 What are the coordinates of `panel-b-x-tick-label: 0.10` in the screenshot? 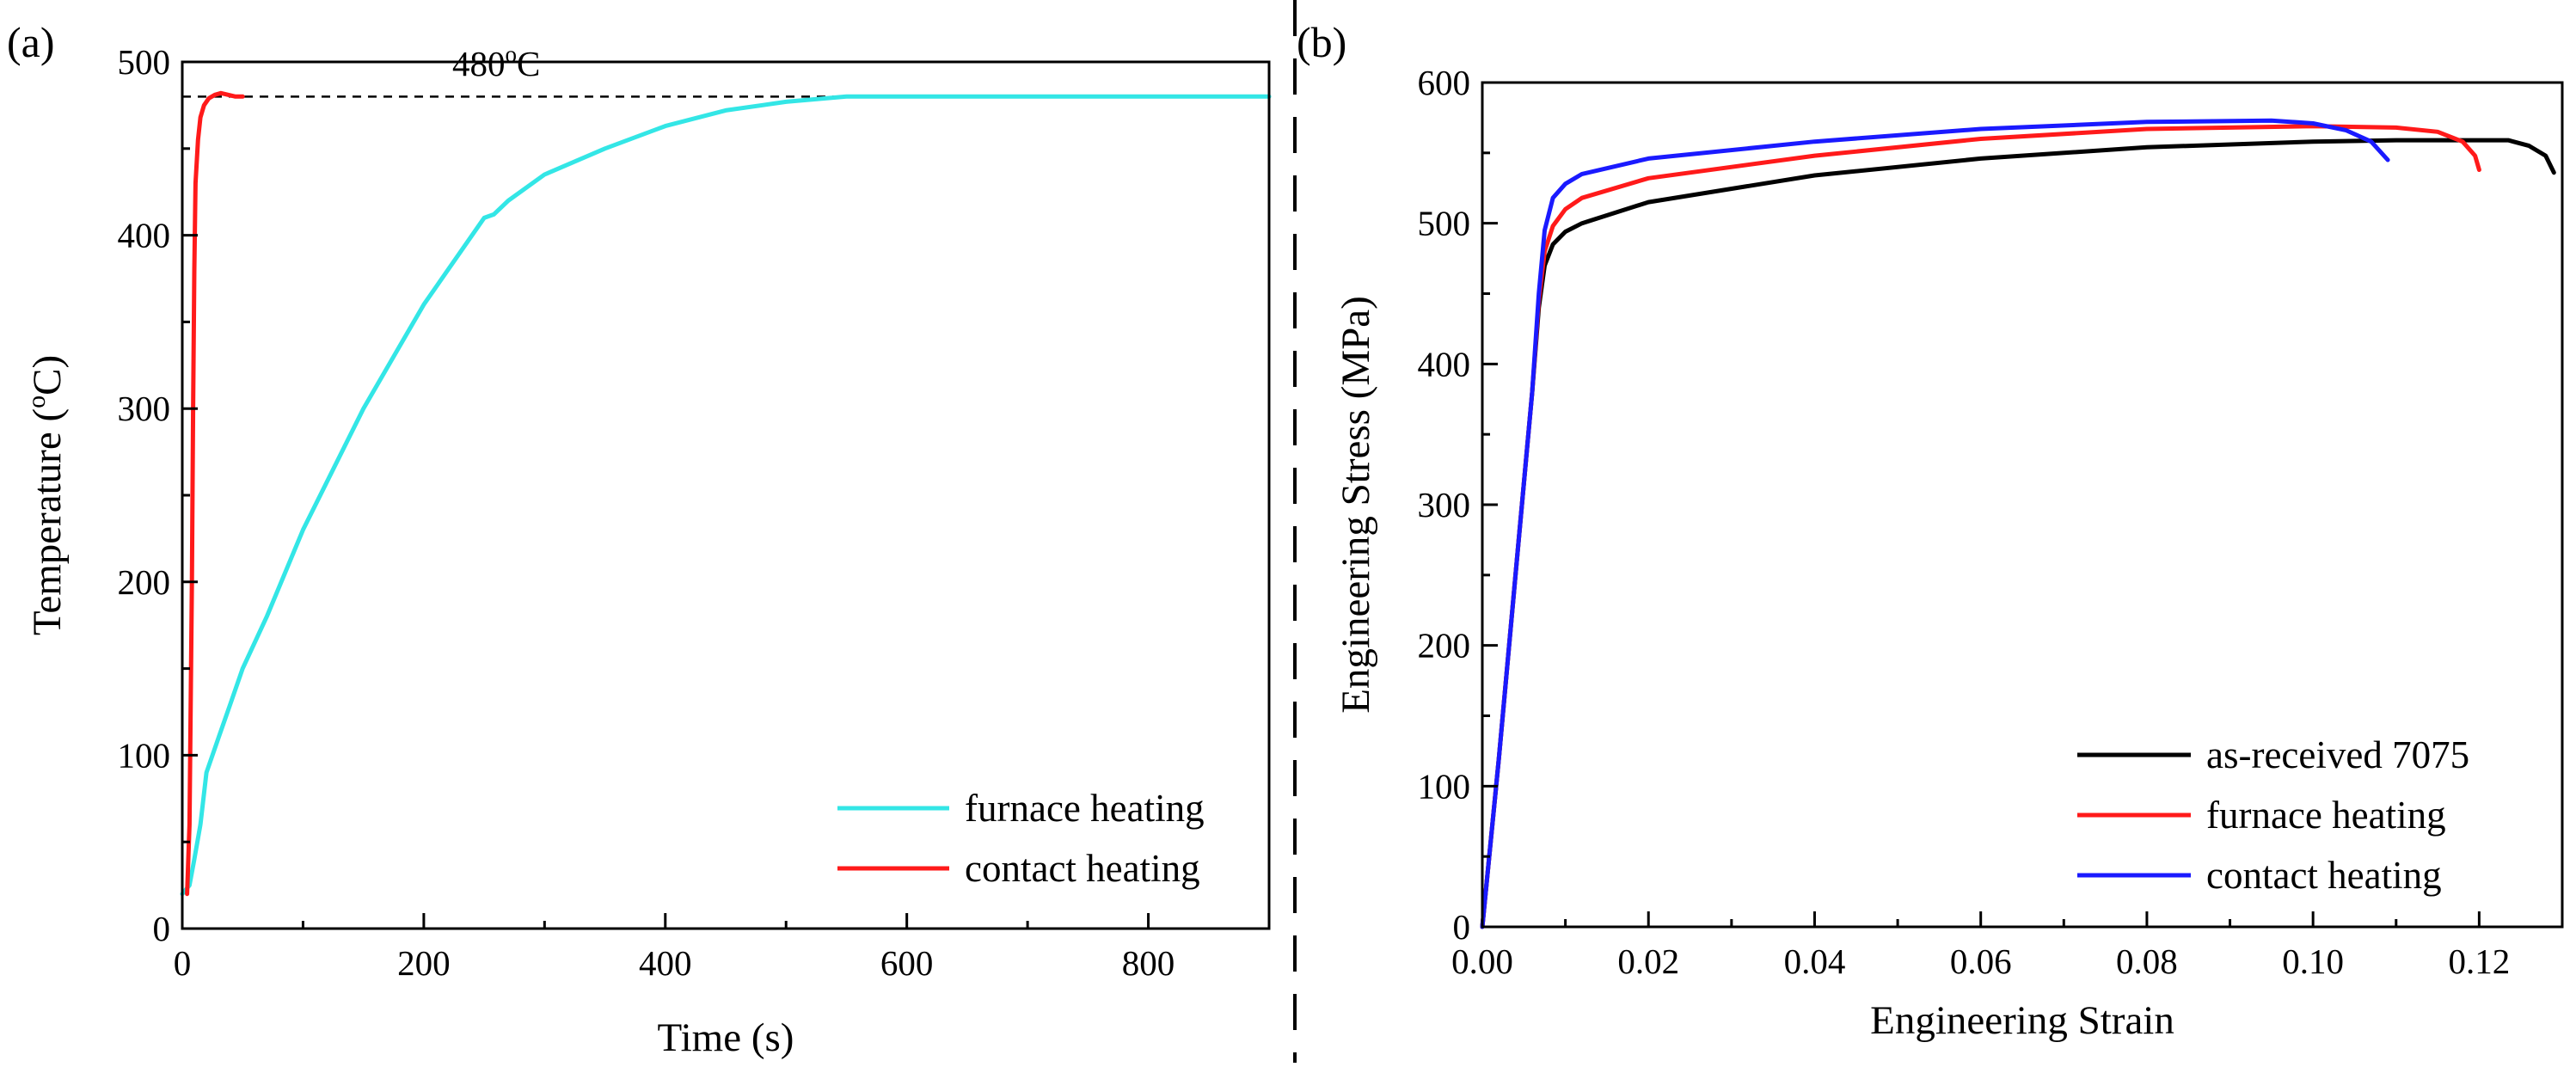 It's located at (2313, 961).